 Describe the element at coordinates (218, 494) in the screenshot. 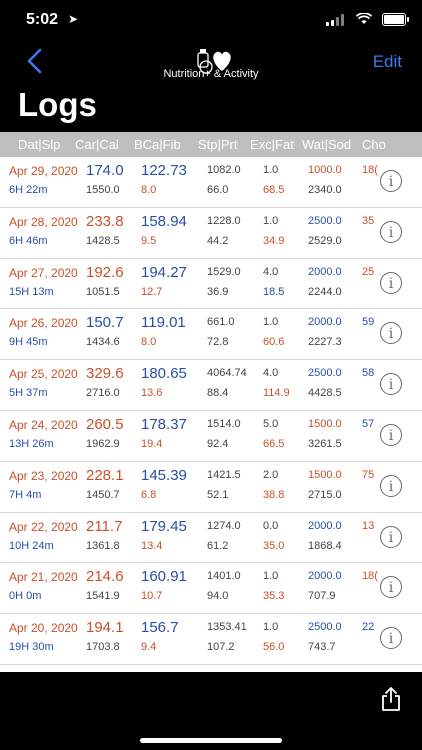

I see `row-protein: 52.1` at that location.